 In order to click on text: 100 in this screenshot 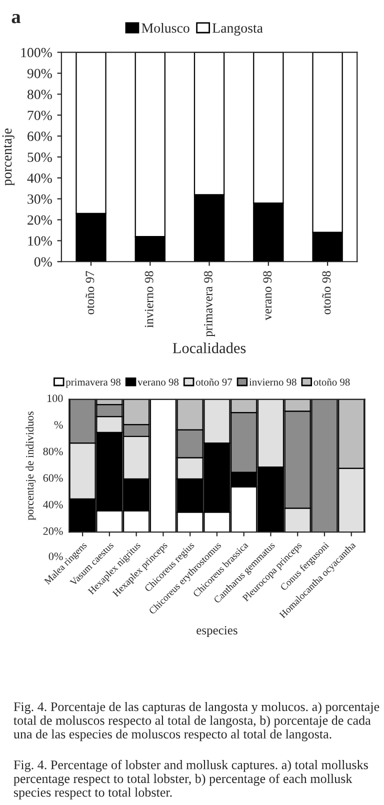, I will do `click(55, 398)`.